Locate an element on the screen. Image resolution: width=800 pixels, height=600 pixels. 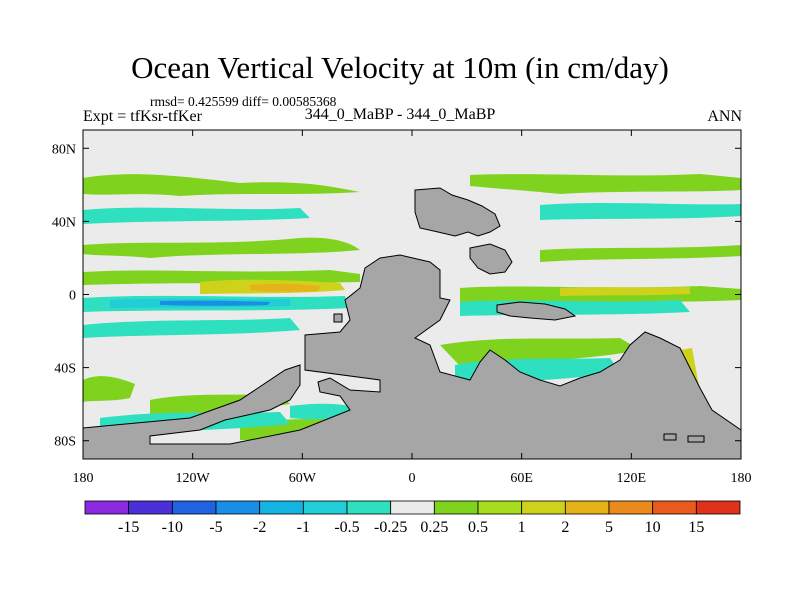
colorbar-label: -2 is located at coordinates (259, 527).